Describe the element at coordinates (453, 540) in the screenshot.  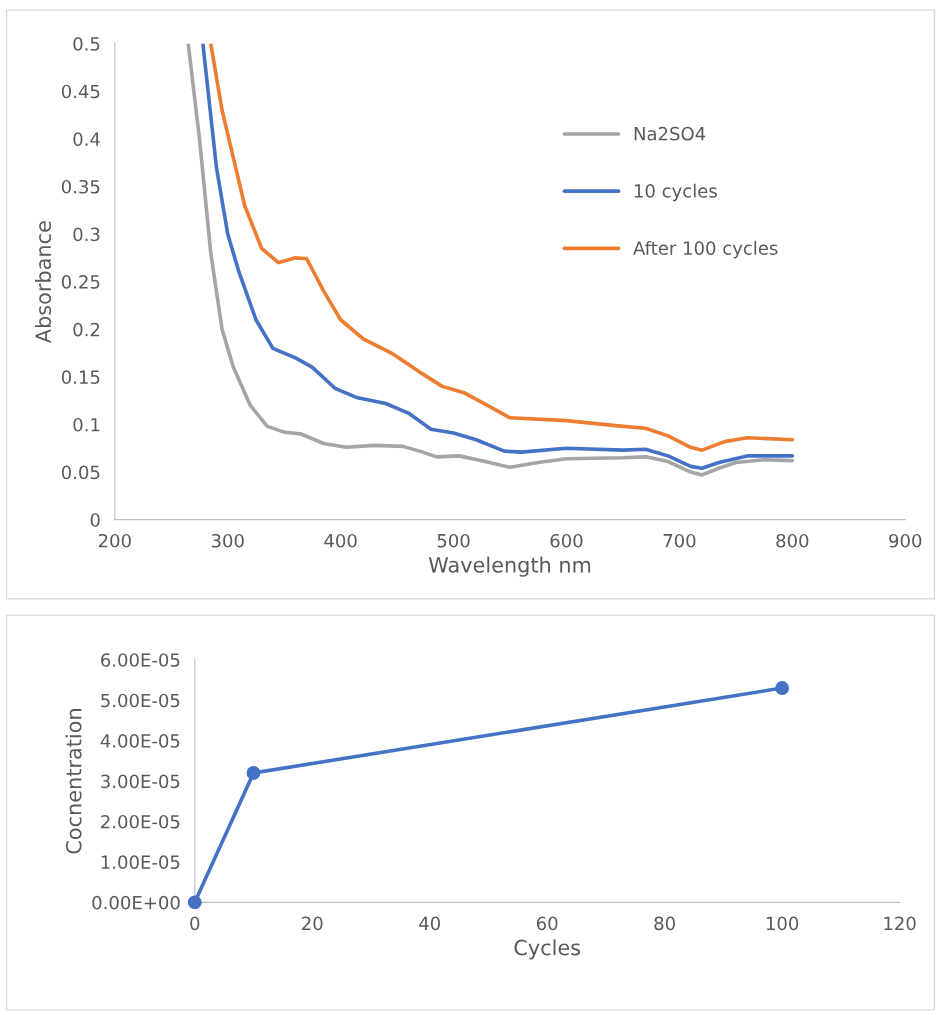
I see `x-tick-label: 500` at that location.